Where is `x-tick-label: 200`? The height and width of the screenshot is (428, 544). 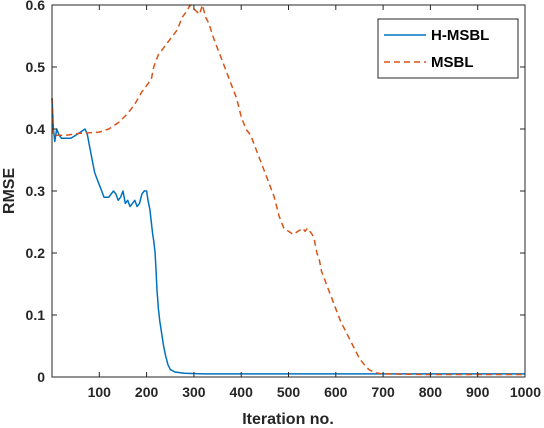
x-tick-label: 200 is located at coordinates (147, 392).